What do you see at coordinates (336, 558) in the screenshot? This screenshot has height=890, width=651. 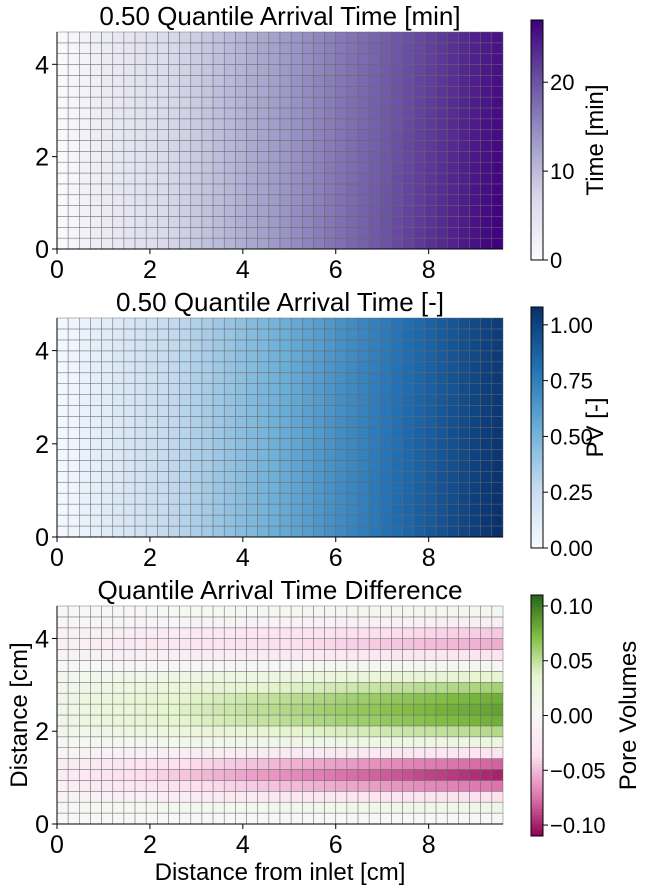 I see `x-tick-label: 6` at bounding box center [336, 558].